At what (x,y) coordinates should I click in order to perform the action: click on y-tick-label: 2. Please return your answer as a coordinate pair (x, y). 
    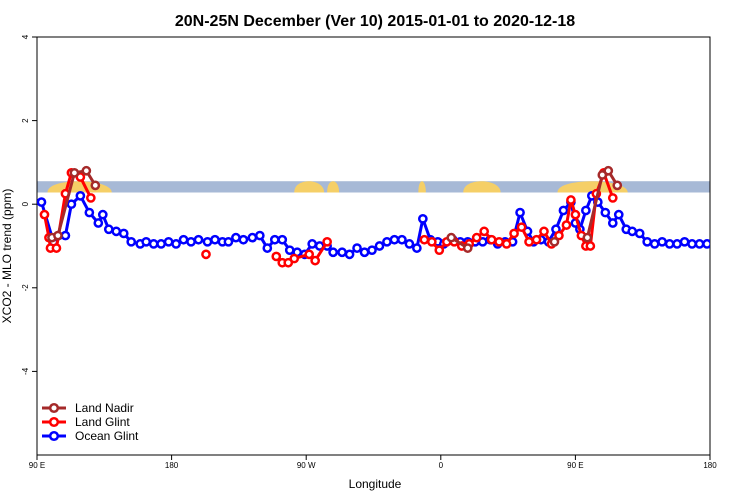
    Looking at the image, I should click on (25, 120).